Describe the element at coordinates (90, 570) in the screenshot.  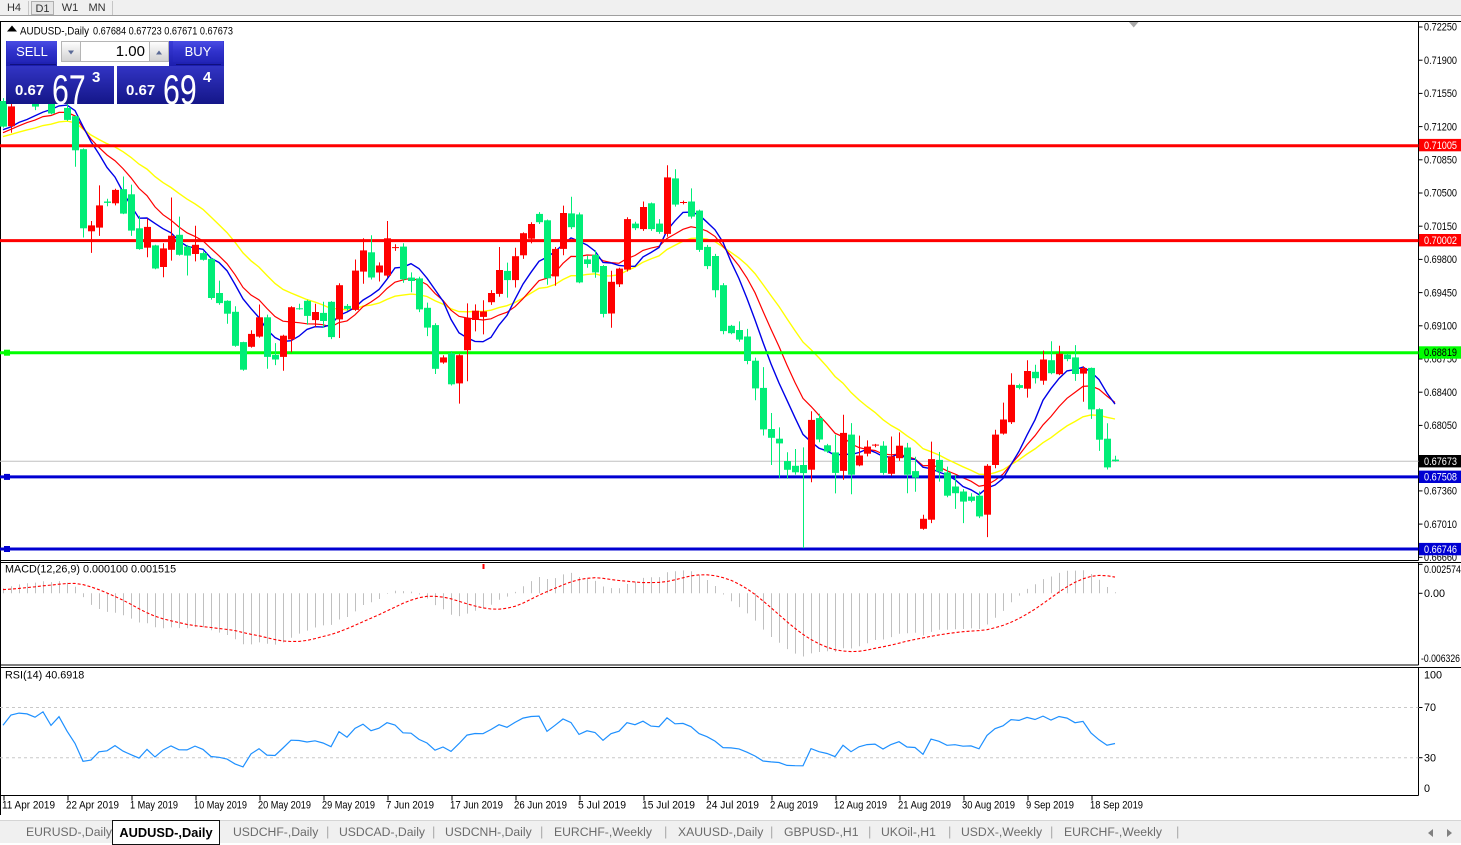
I see `svg-text:MACD(12,26,9) 0.000100 0.00151: MACD(12,26,9) 0.000100 0.001515` at that location.